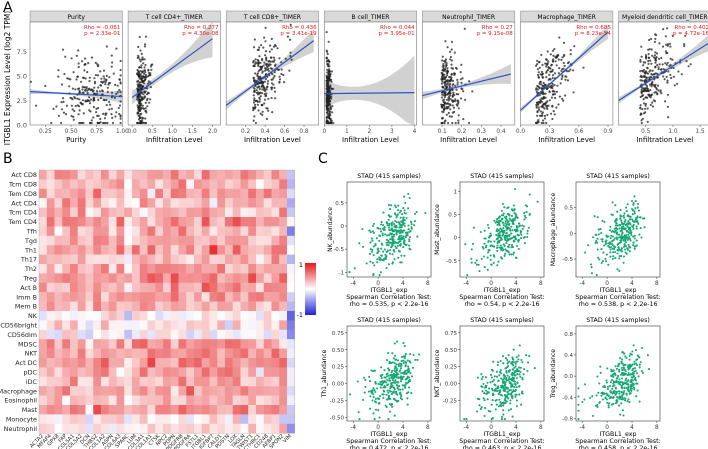 The image size is (708, 449). I want to click on y-tick-label: 1, so click(456, 192).